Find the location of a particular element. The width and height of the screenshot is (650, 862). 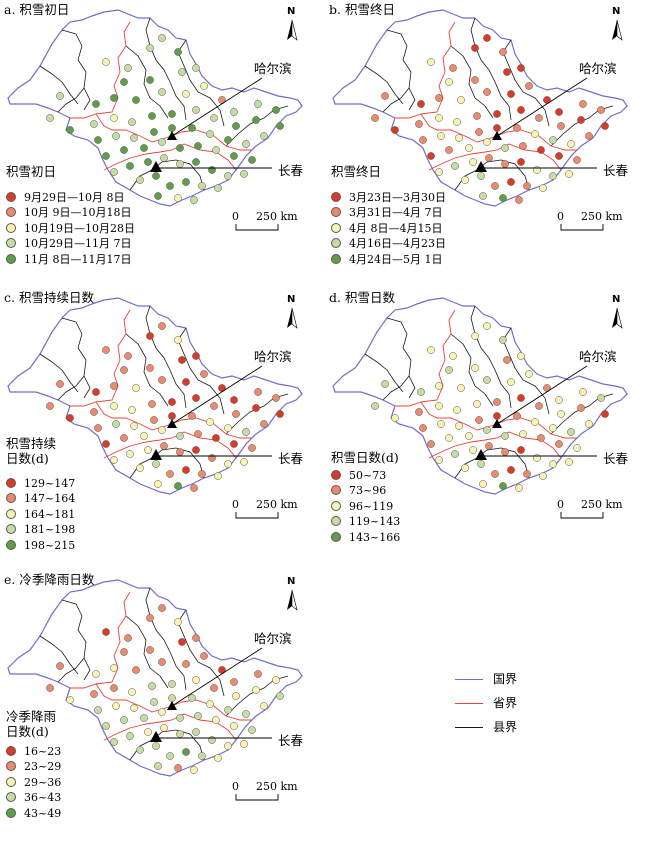

legend-item: 29~36 is located at coordinates (33, 782).